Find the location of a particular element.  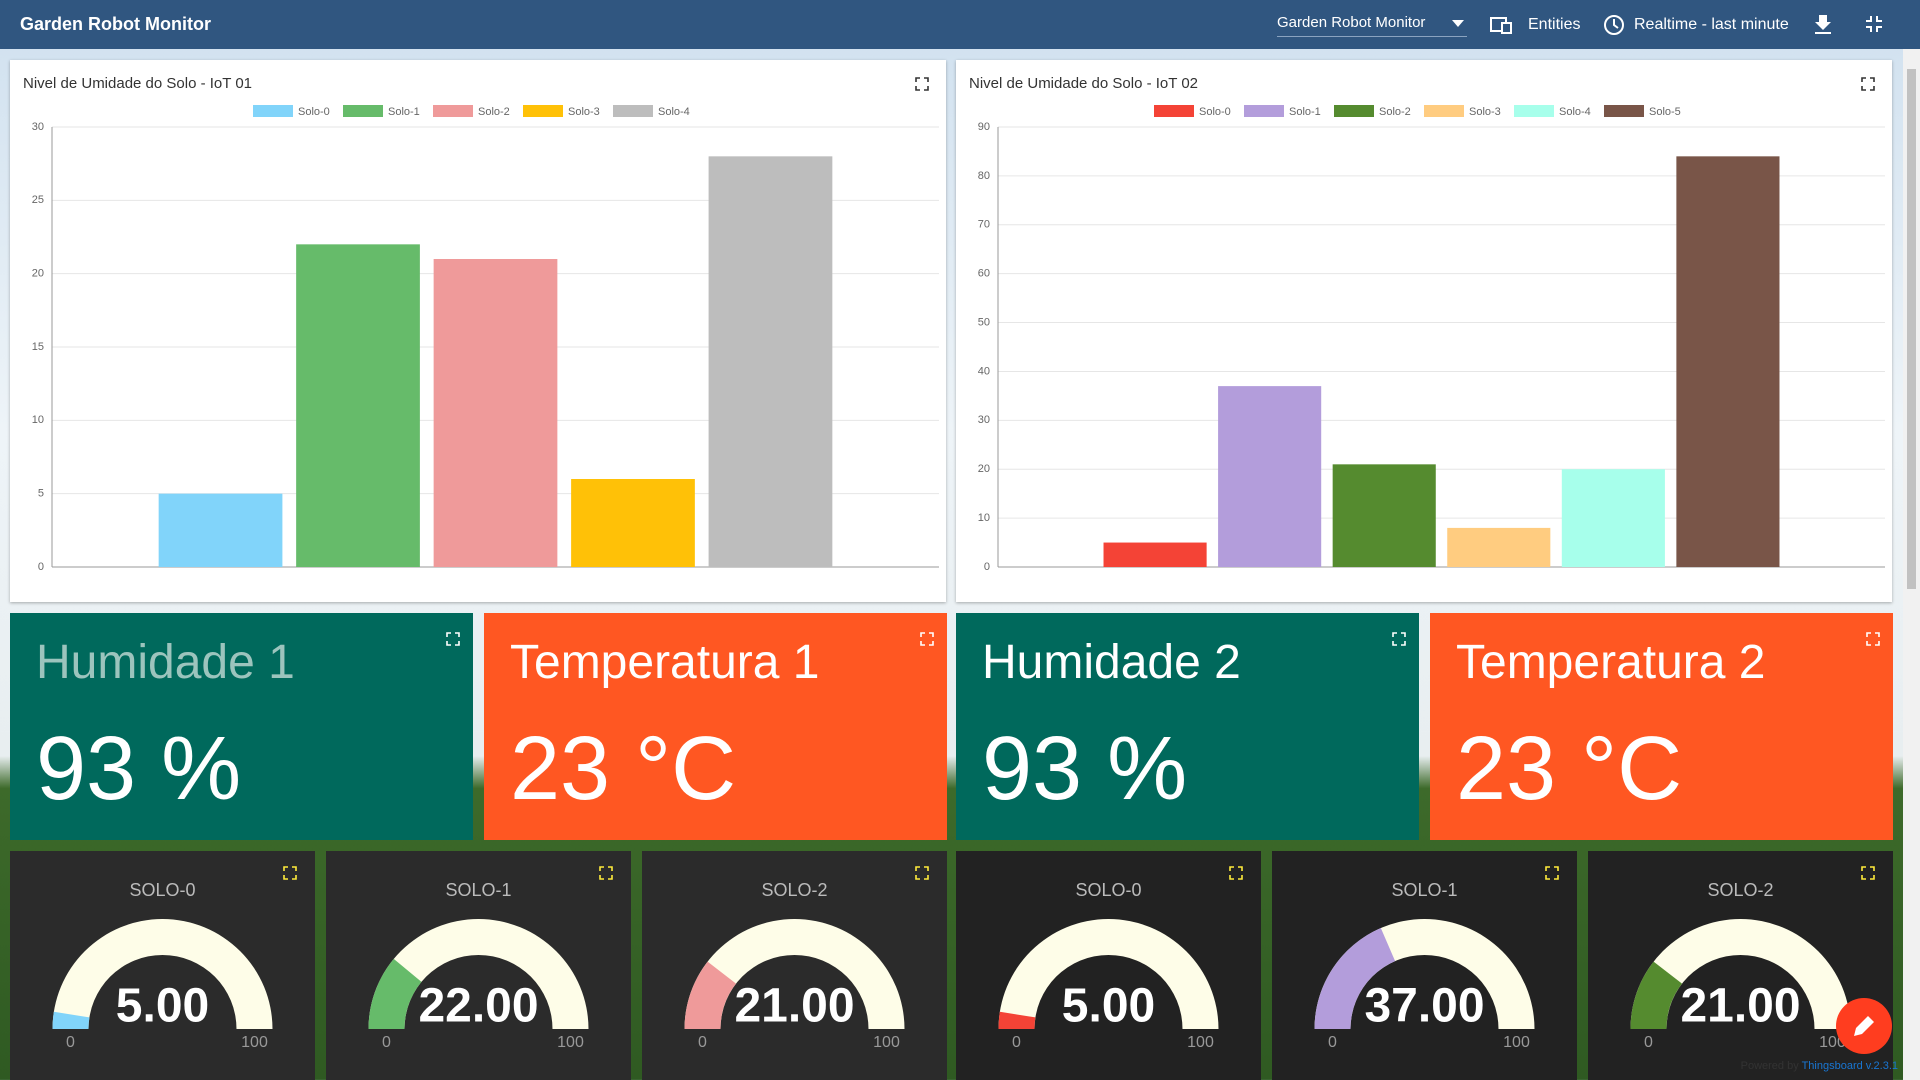

gauge: SOLO-221.000 100 is located at coordinates (1752, 958).